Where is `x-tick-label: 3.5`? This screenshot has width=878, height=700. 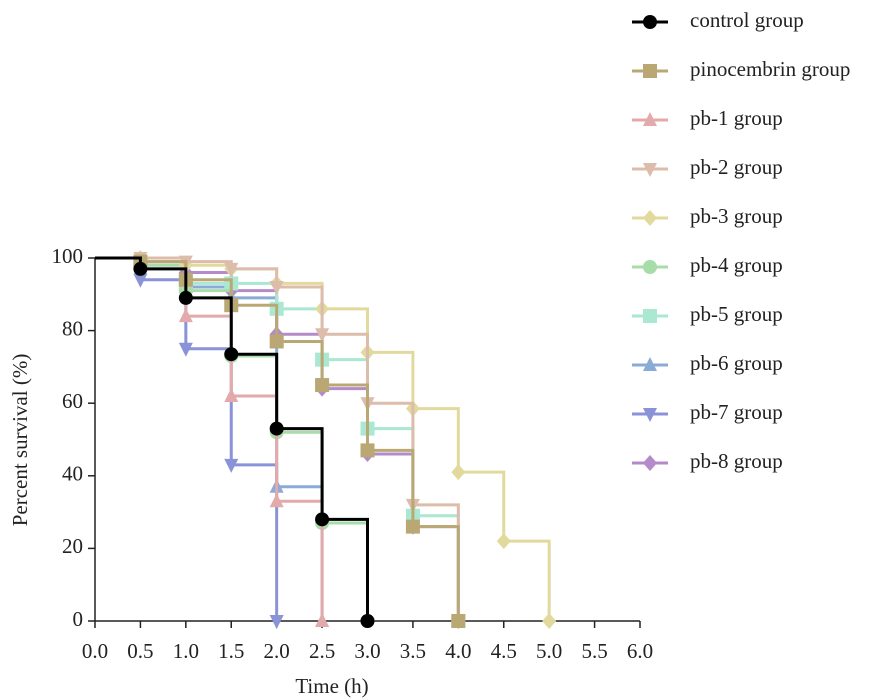 x-tick-label: 3.5 is located at coordinates (413, 651).